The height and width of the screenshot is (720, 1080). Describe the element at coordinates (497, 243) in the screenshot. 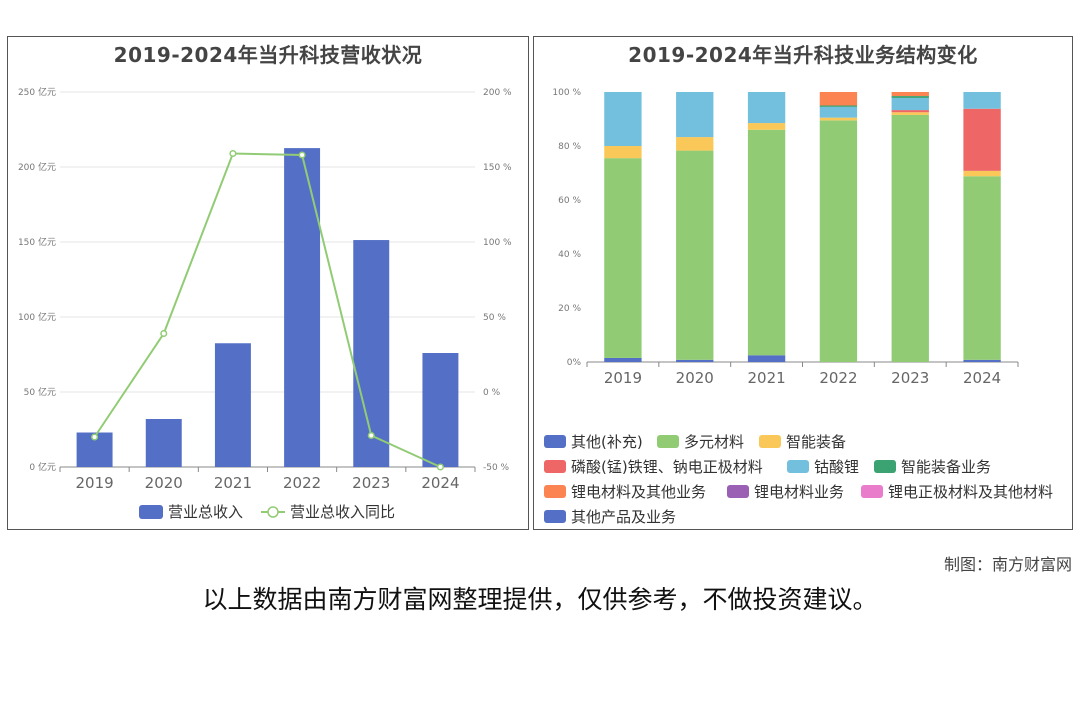

I see `y-right-tick-label: 100 %` at that location.